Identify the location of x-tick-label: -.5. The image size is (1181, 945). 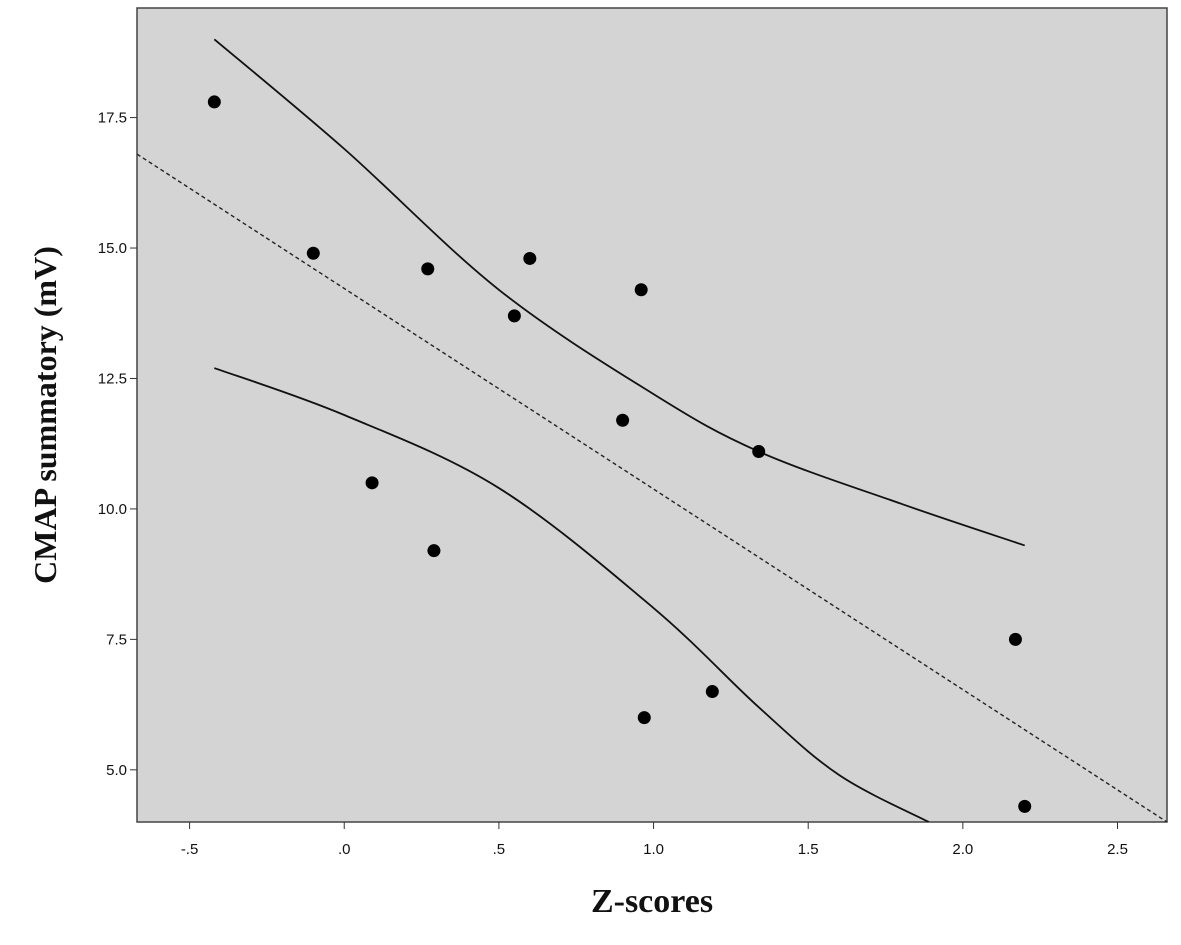
(190, 849).